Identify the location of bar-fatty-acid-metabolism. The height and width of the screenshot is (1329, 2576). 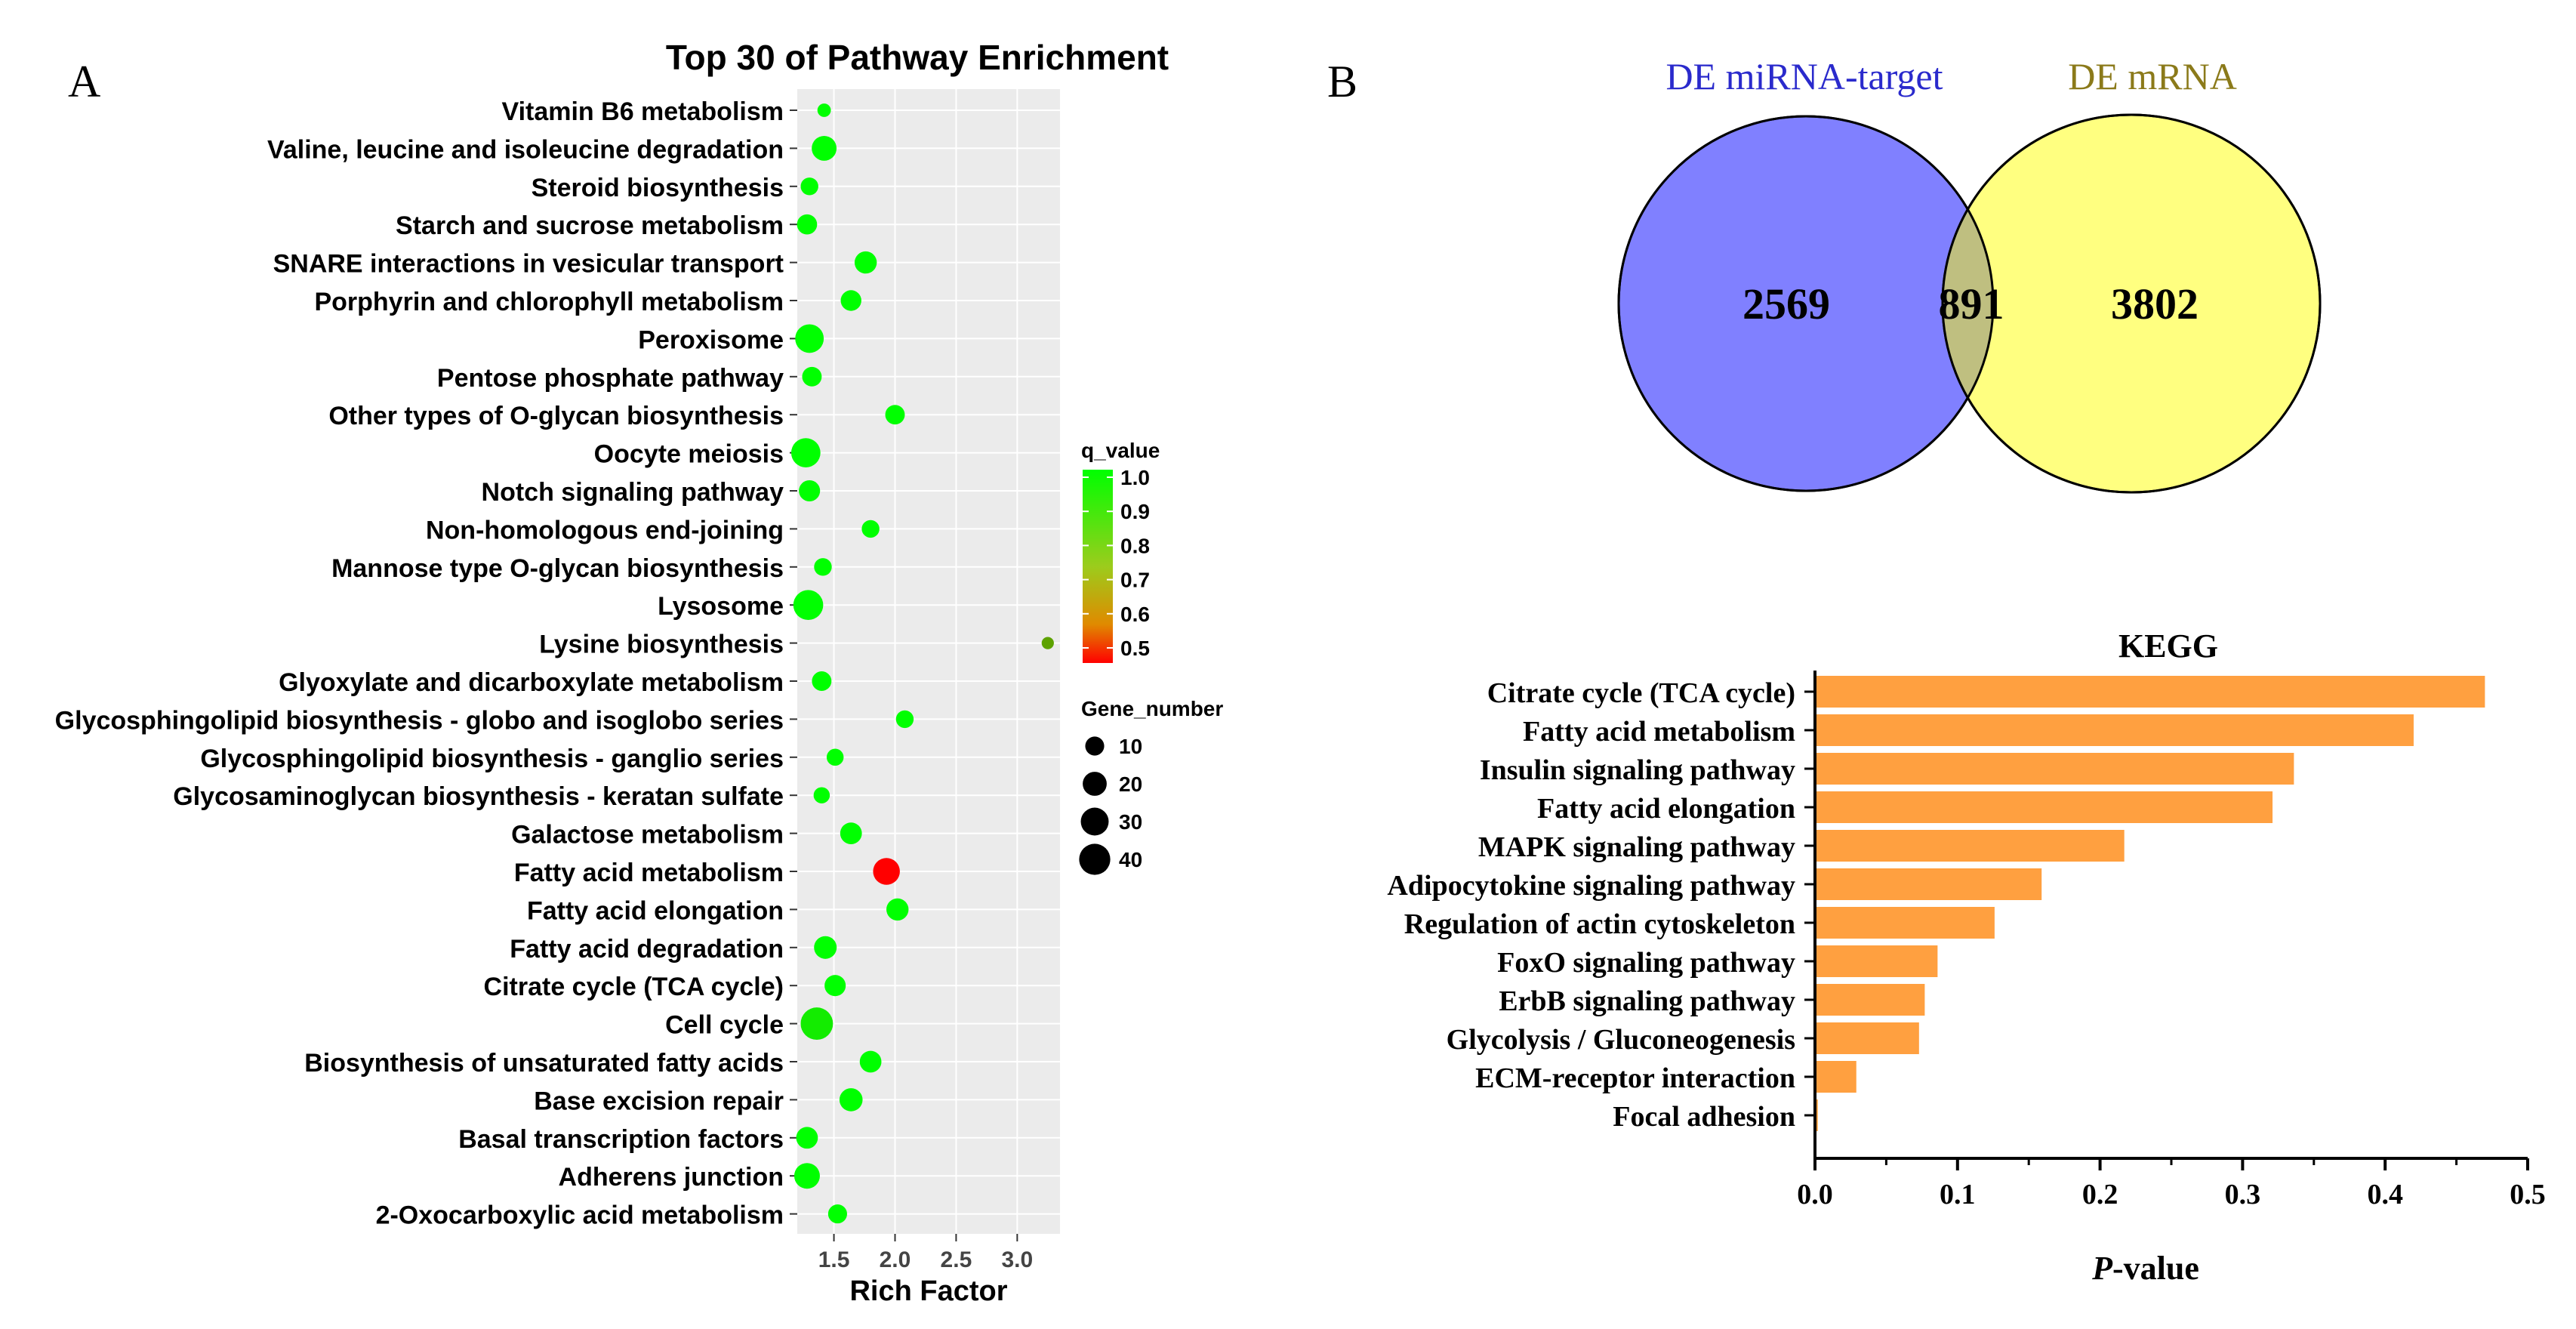
(2114, 730).